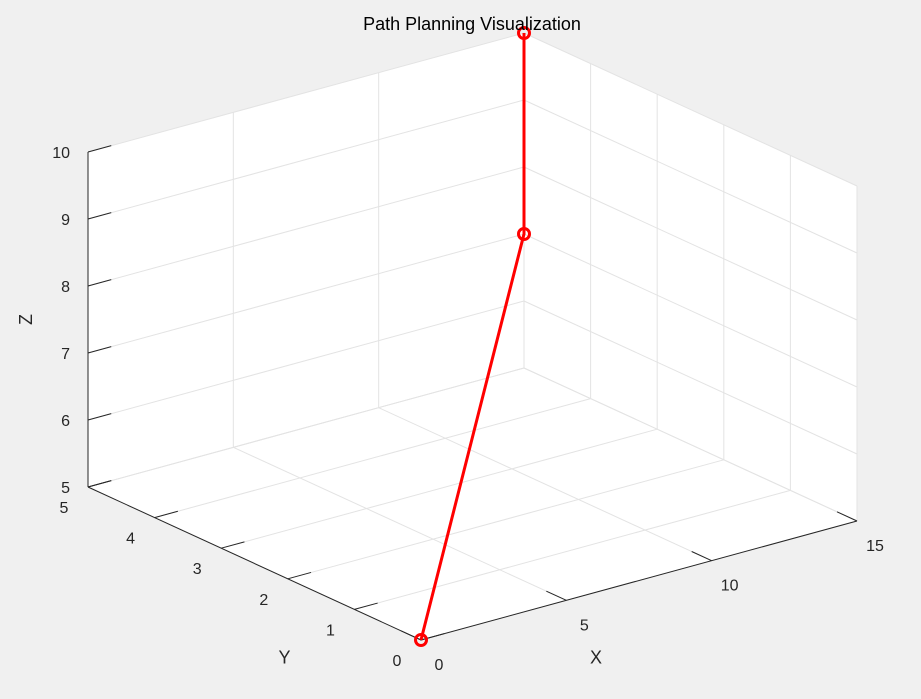 The width and height of the screenshot is (921, 699). I want to click on y-tick-label: 0, so click(397, 661).